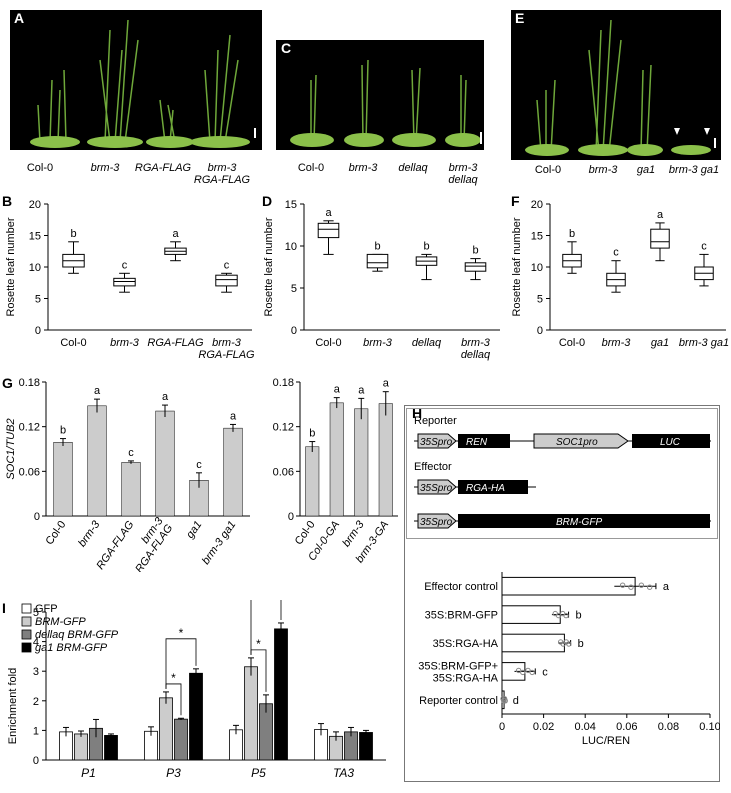 The image size is (731, 793). What do you see at coordinates (36, 672) in the screenshot?
I see `y-tick-label: 3` at bounding box center [36, 672].